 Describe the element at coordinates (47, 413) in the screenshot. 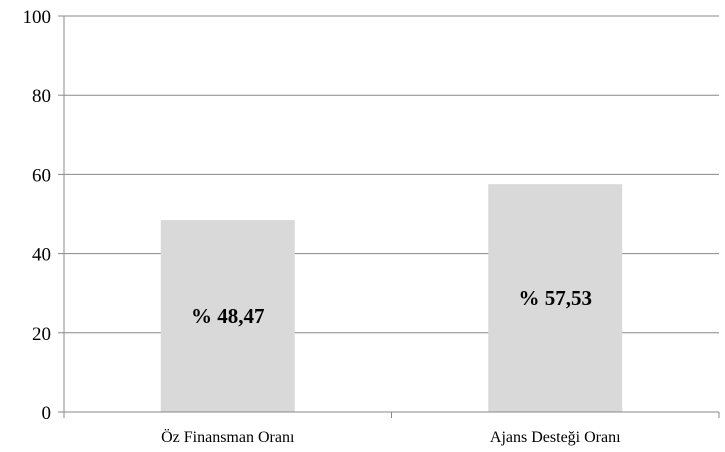

I see `y-tick-label: 0` at that location.